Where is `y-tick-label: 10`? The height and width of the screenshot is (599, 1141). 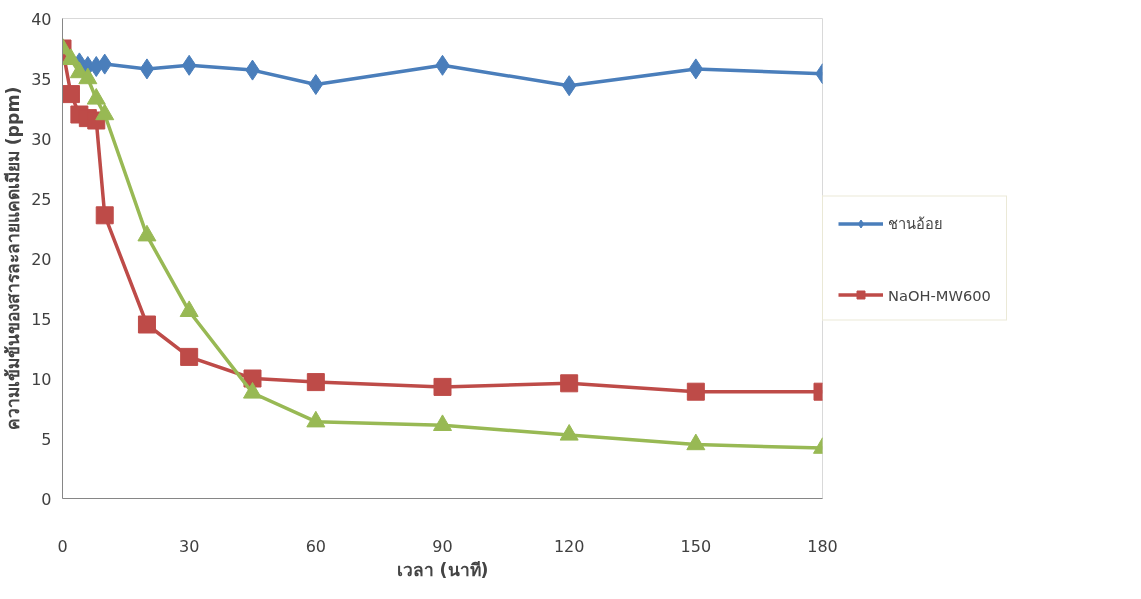 y-tick-label: 10 is located at coordinates (41, 379).